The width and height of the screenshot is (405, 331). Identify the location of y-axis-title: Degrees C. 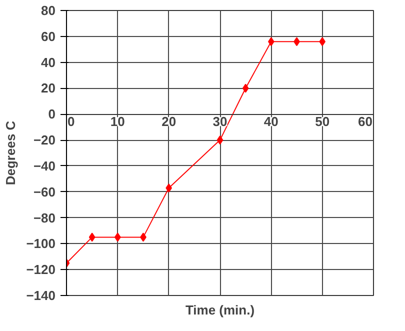
(10, 153).